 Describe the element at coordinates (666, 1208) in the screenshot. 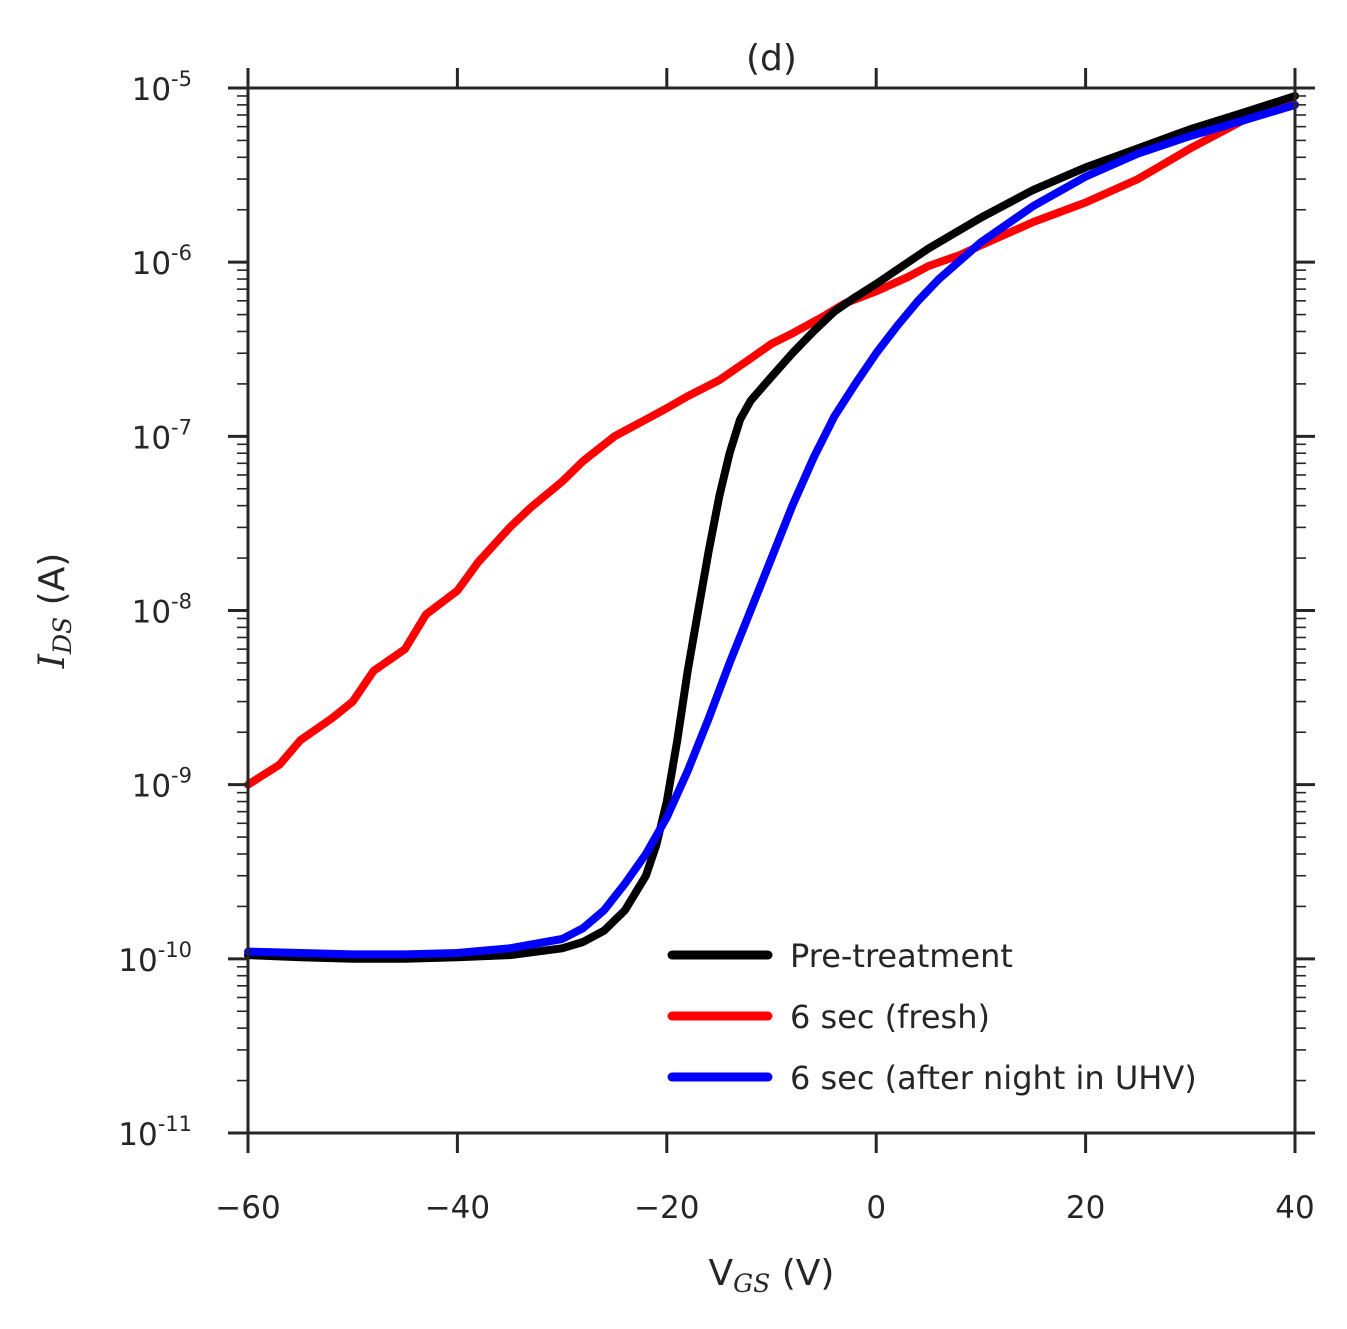

I see `x-tick-label: −20` at that location.